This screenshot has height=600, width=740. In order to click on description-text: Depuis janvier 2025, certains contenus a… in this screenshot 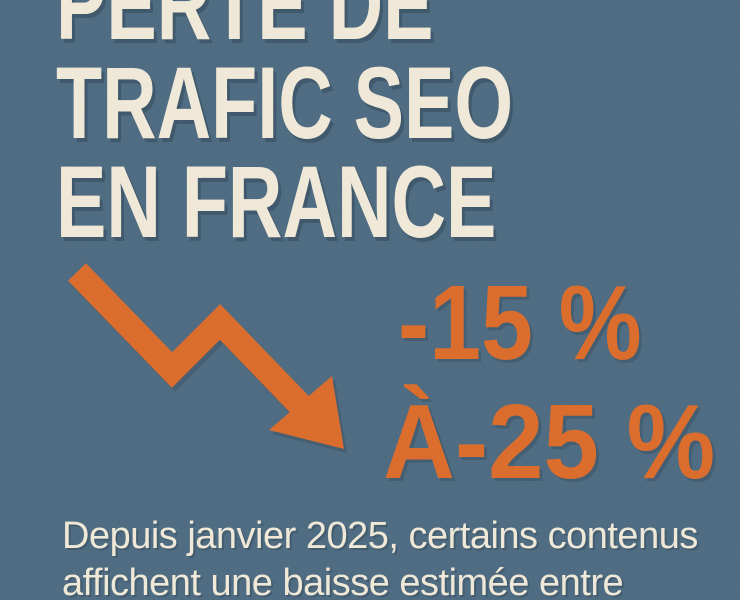, I will do `click(380, 556)`.